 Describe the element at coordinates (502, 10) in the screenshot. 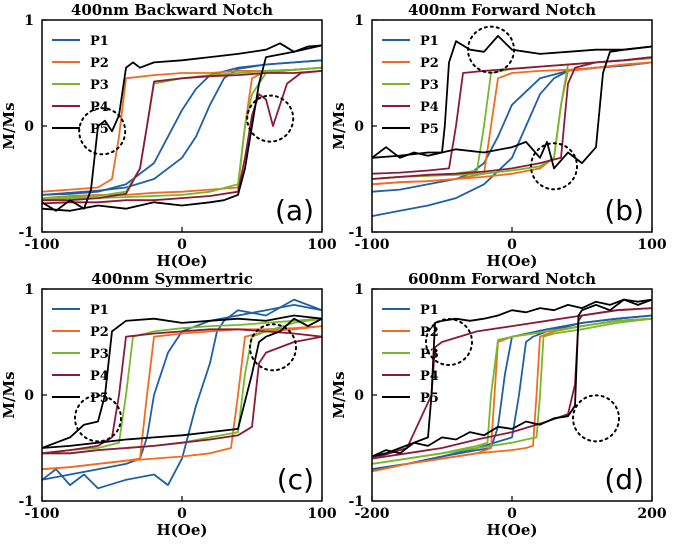

I see `chart-title: 400nm Forward Notch` at that location.